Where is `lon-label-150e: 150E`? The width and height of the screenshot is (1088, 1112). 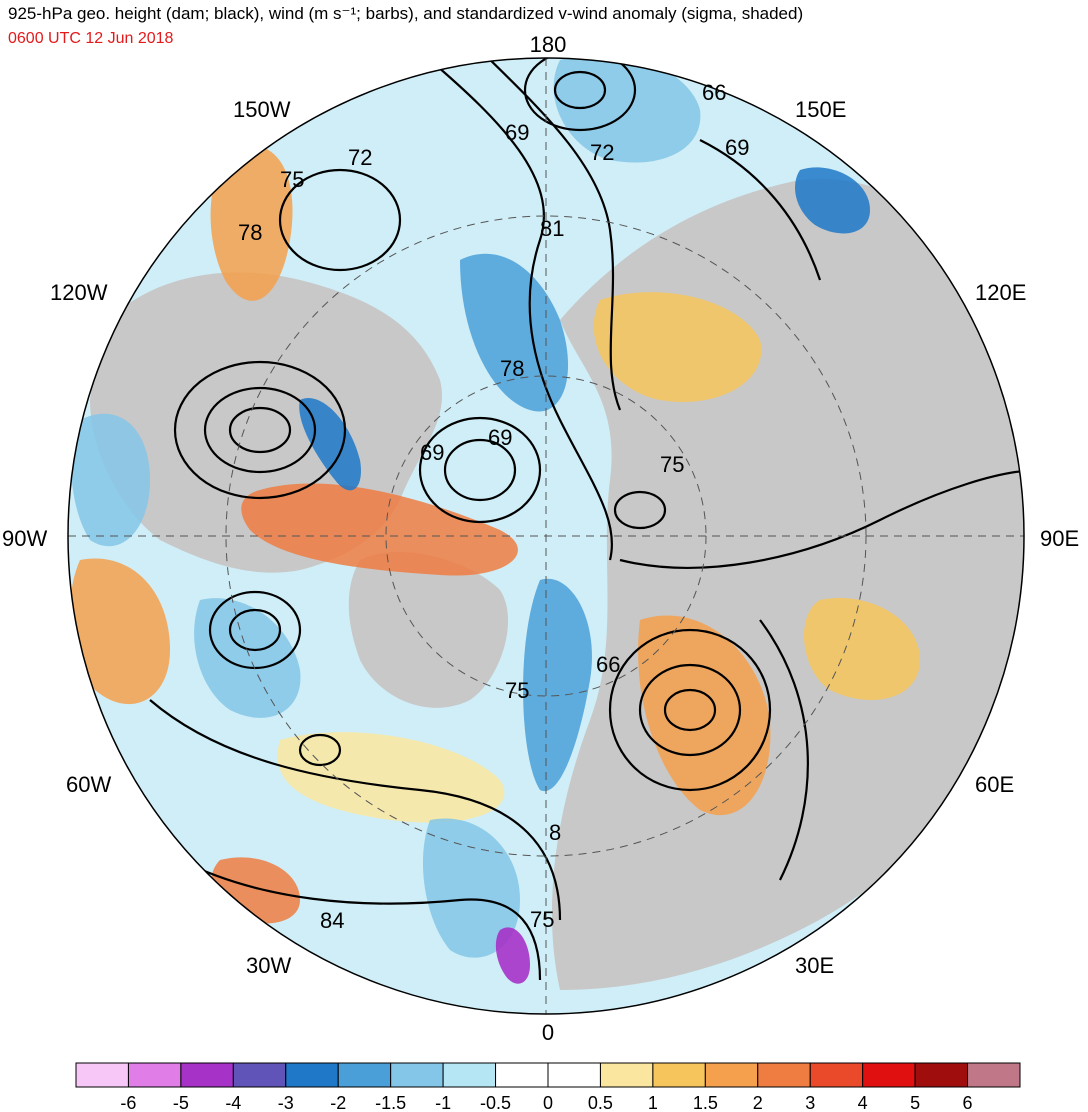 lon-label-150e: 150E is located at coordinates (820, 109).